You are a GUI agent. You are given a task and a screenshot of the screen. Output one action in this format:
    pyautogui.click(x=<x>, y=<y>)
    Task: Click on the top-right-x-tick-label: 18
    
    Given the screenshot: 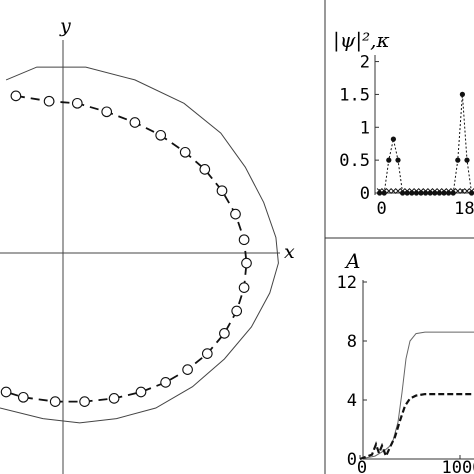 What is the action you would take?
    pyautogui.click(x=464, y=209)
    